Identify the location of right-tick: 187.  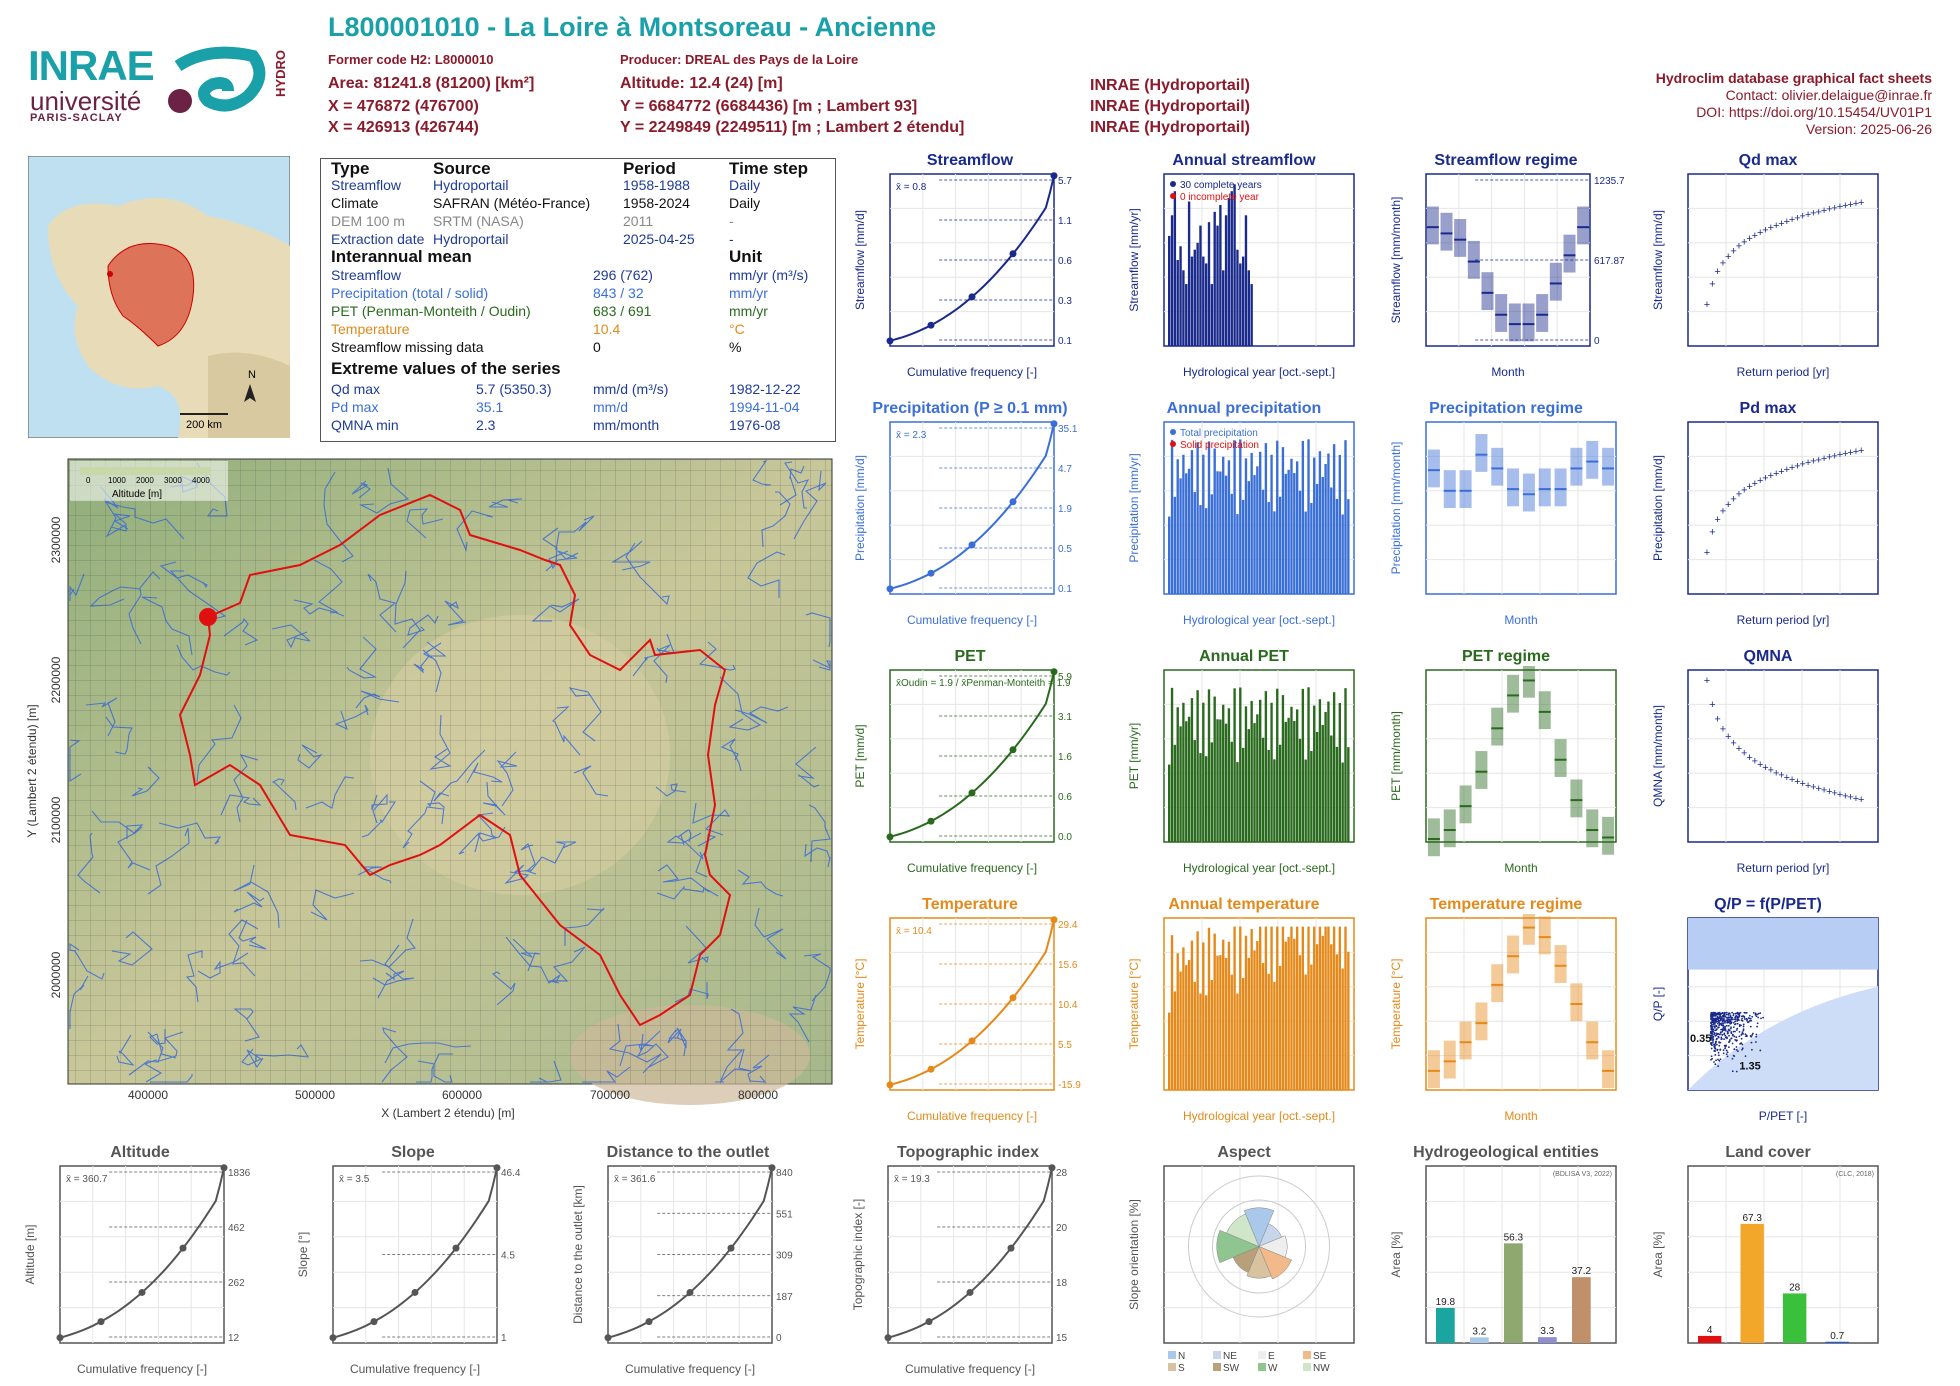
(784, 1297).